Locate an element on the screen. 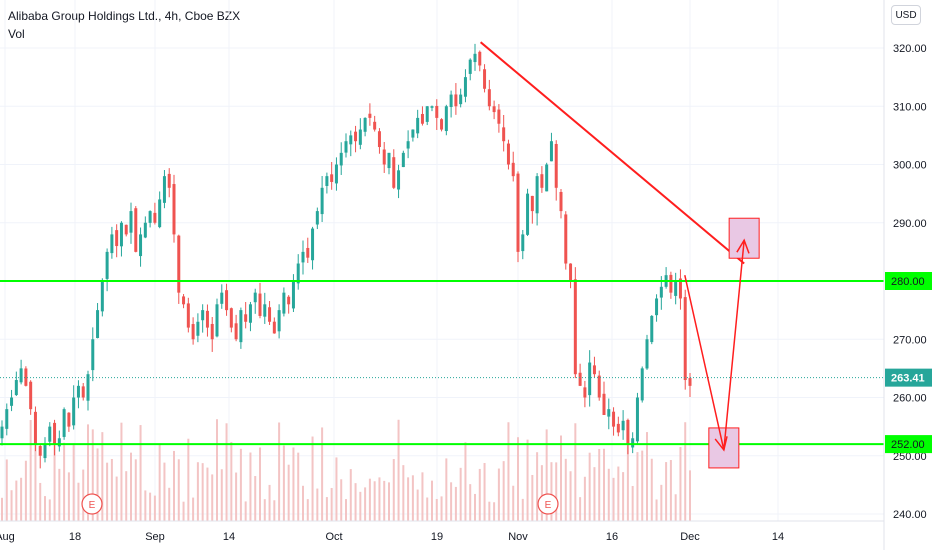 Image resolution: width=932 pixels, height=550 pixels. earnings-marker-label: E is located at coordinates (92, 505).